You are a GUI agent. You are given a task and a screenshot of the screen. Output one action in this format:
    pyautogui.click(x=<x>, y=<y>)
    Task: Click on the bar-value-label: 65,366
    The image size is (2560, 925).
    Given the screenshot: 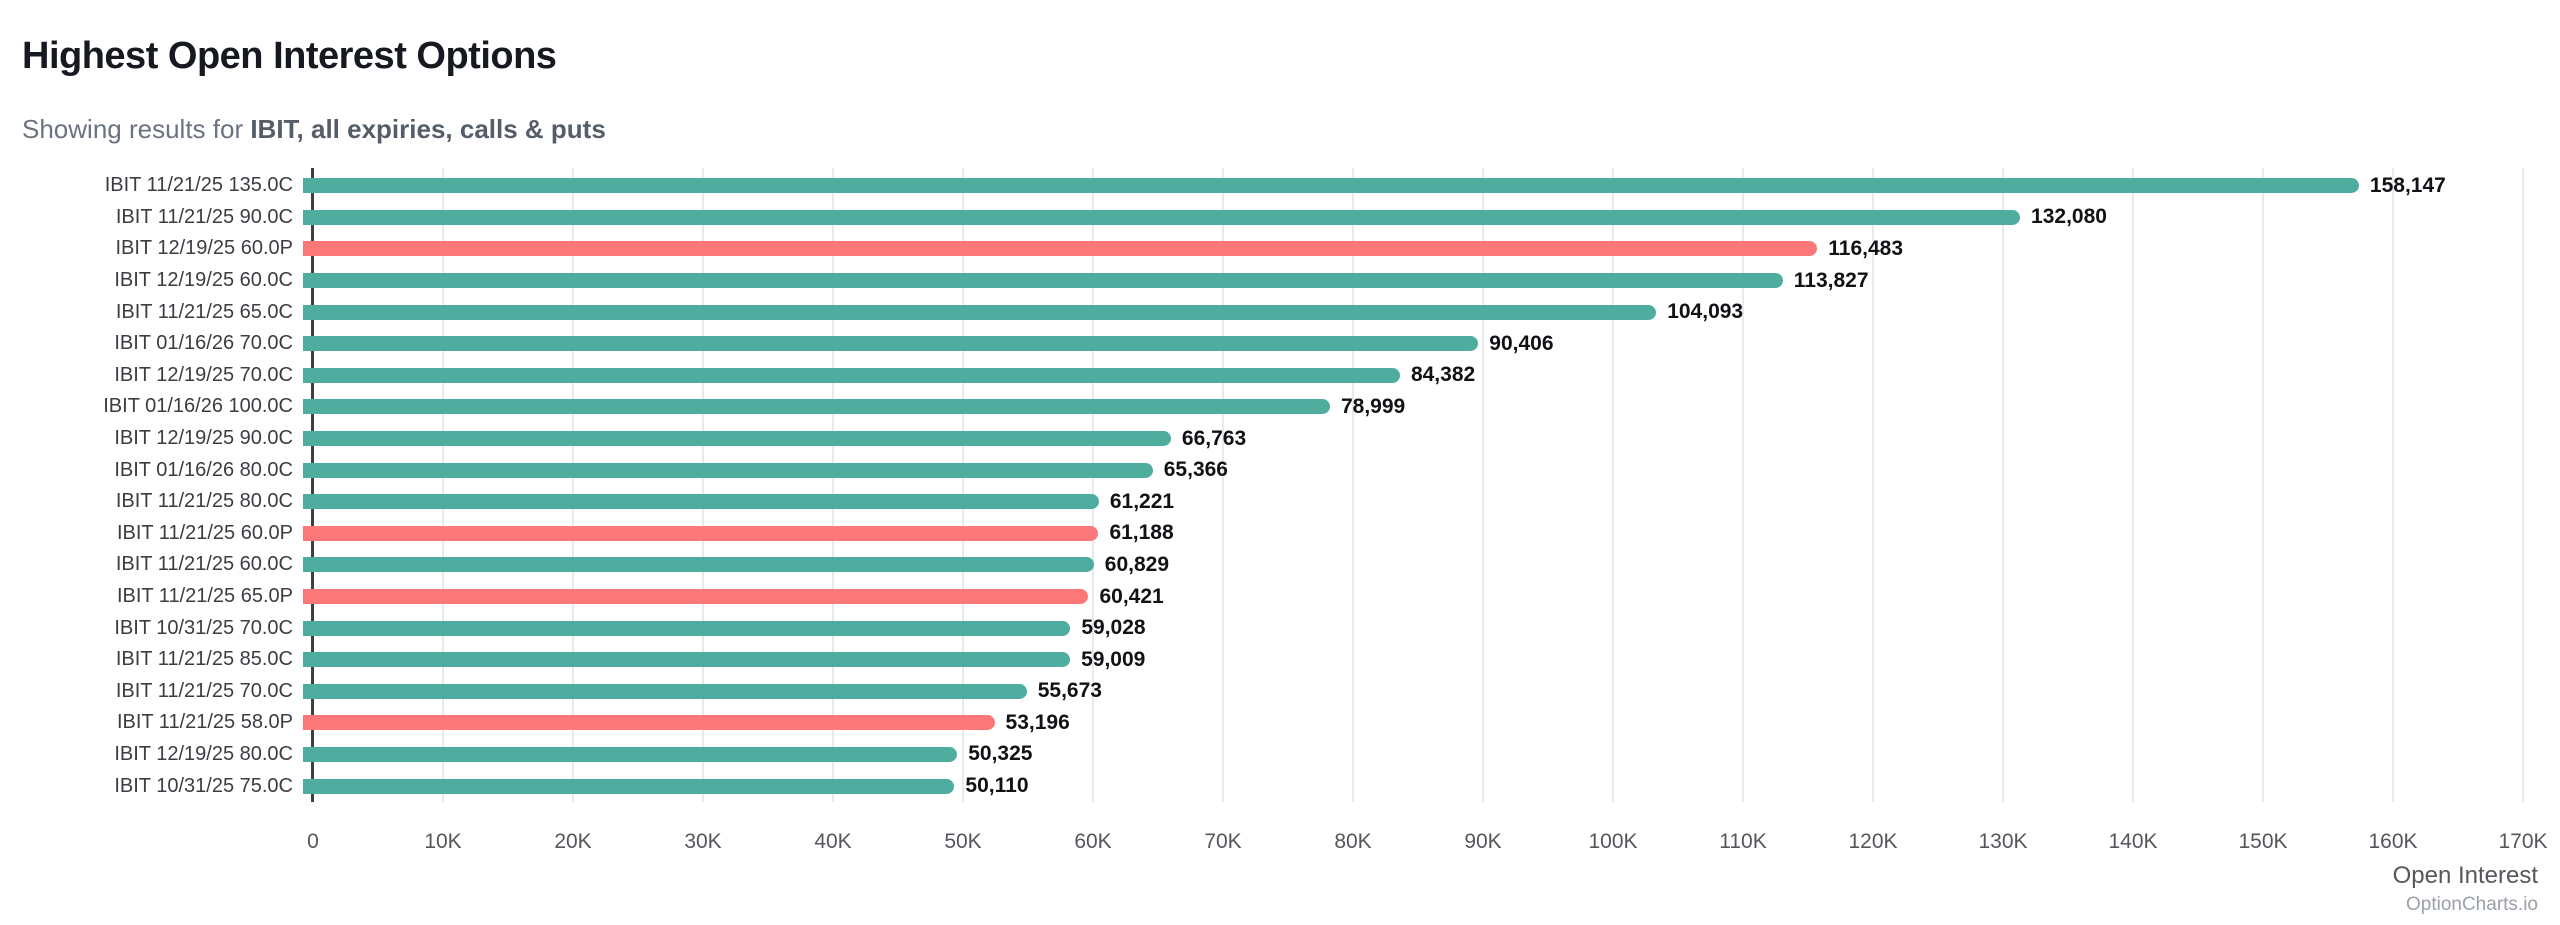 What is the action you would take?
    pyautogui.click(x=1195, y=470)
    